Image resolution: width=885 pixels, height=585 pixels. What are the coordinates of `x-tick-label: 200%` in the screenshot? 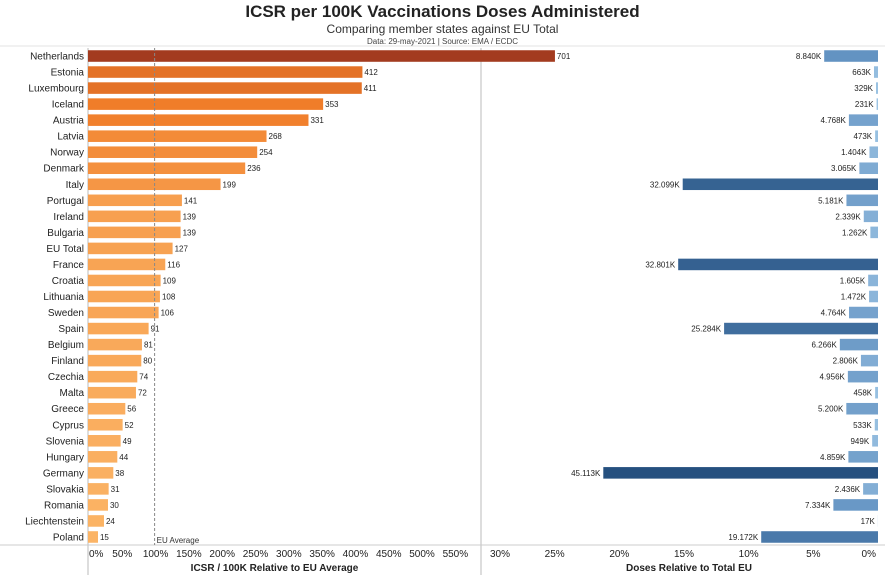 It's located at (222, 554).